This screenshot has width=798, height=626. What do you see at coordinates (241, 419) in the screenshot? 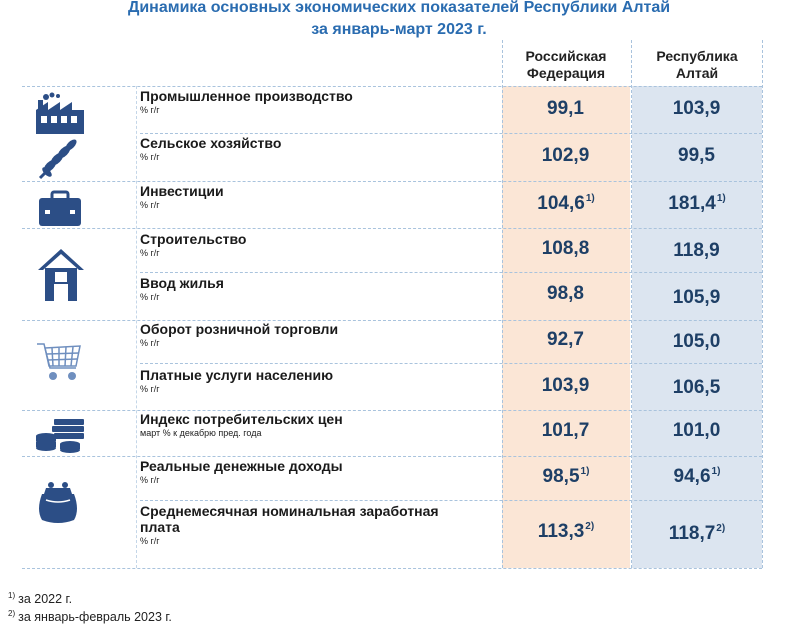
I see `row-label: Индекс потребительских цен` at bounding box center [241, 419].